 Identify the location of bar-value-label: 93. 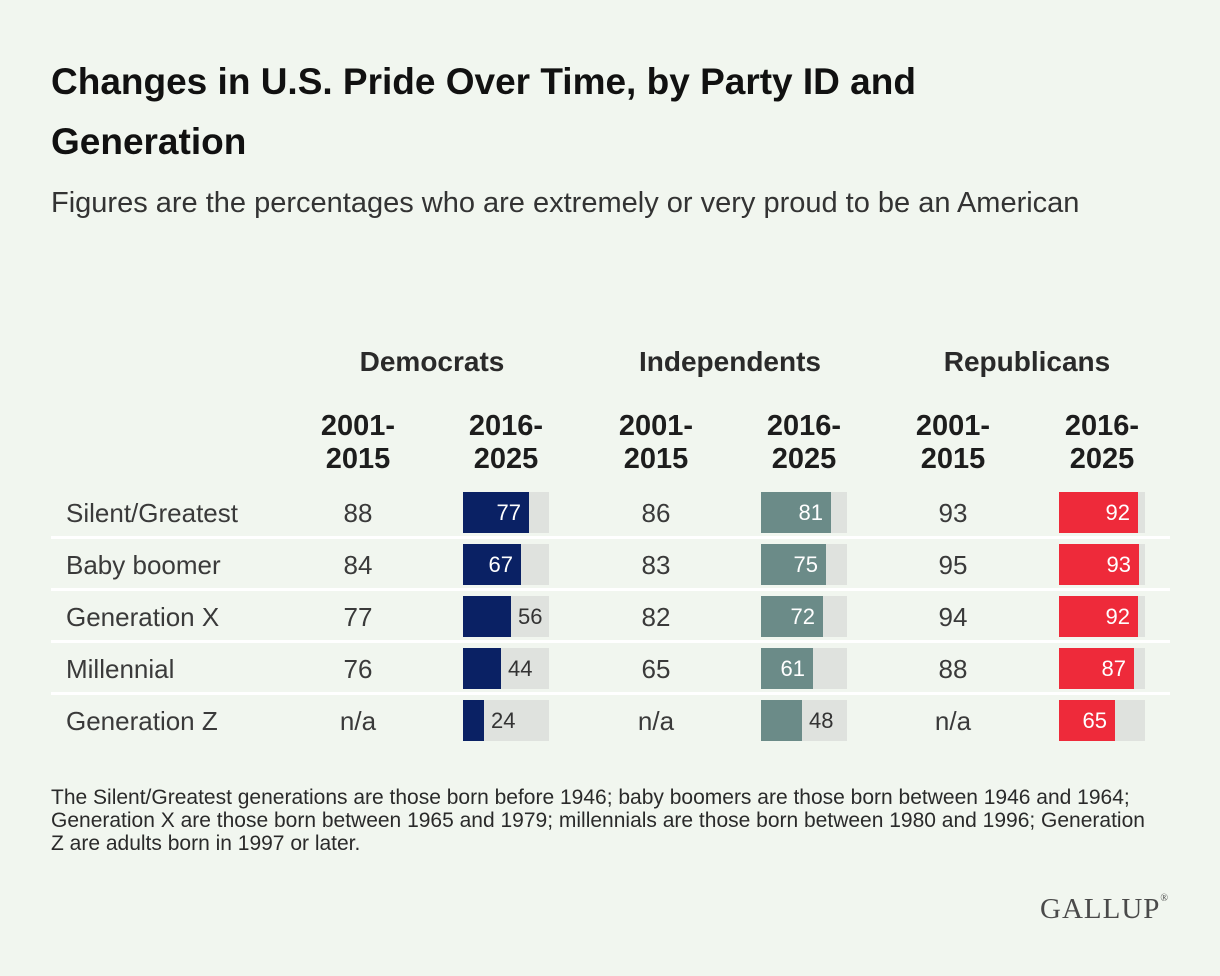
(1118, 564).